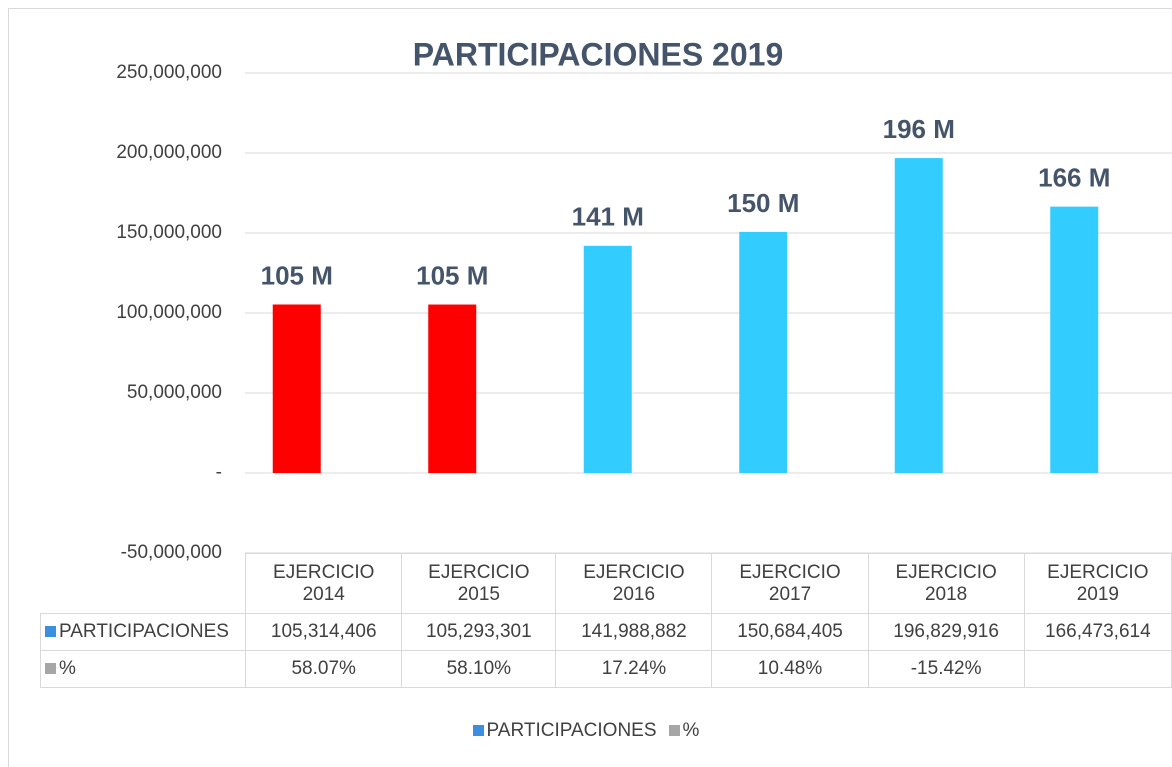 The image size is (1172, 767). I want to click on table-cell: -15.42%, so click(946, 669).